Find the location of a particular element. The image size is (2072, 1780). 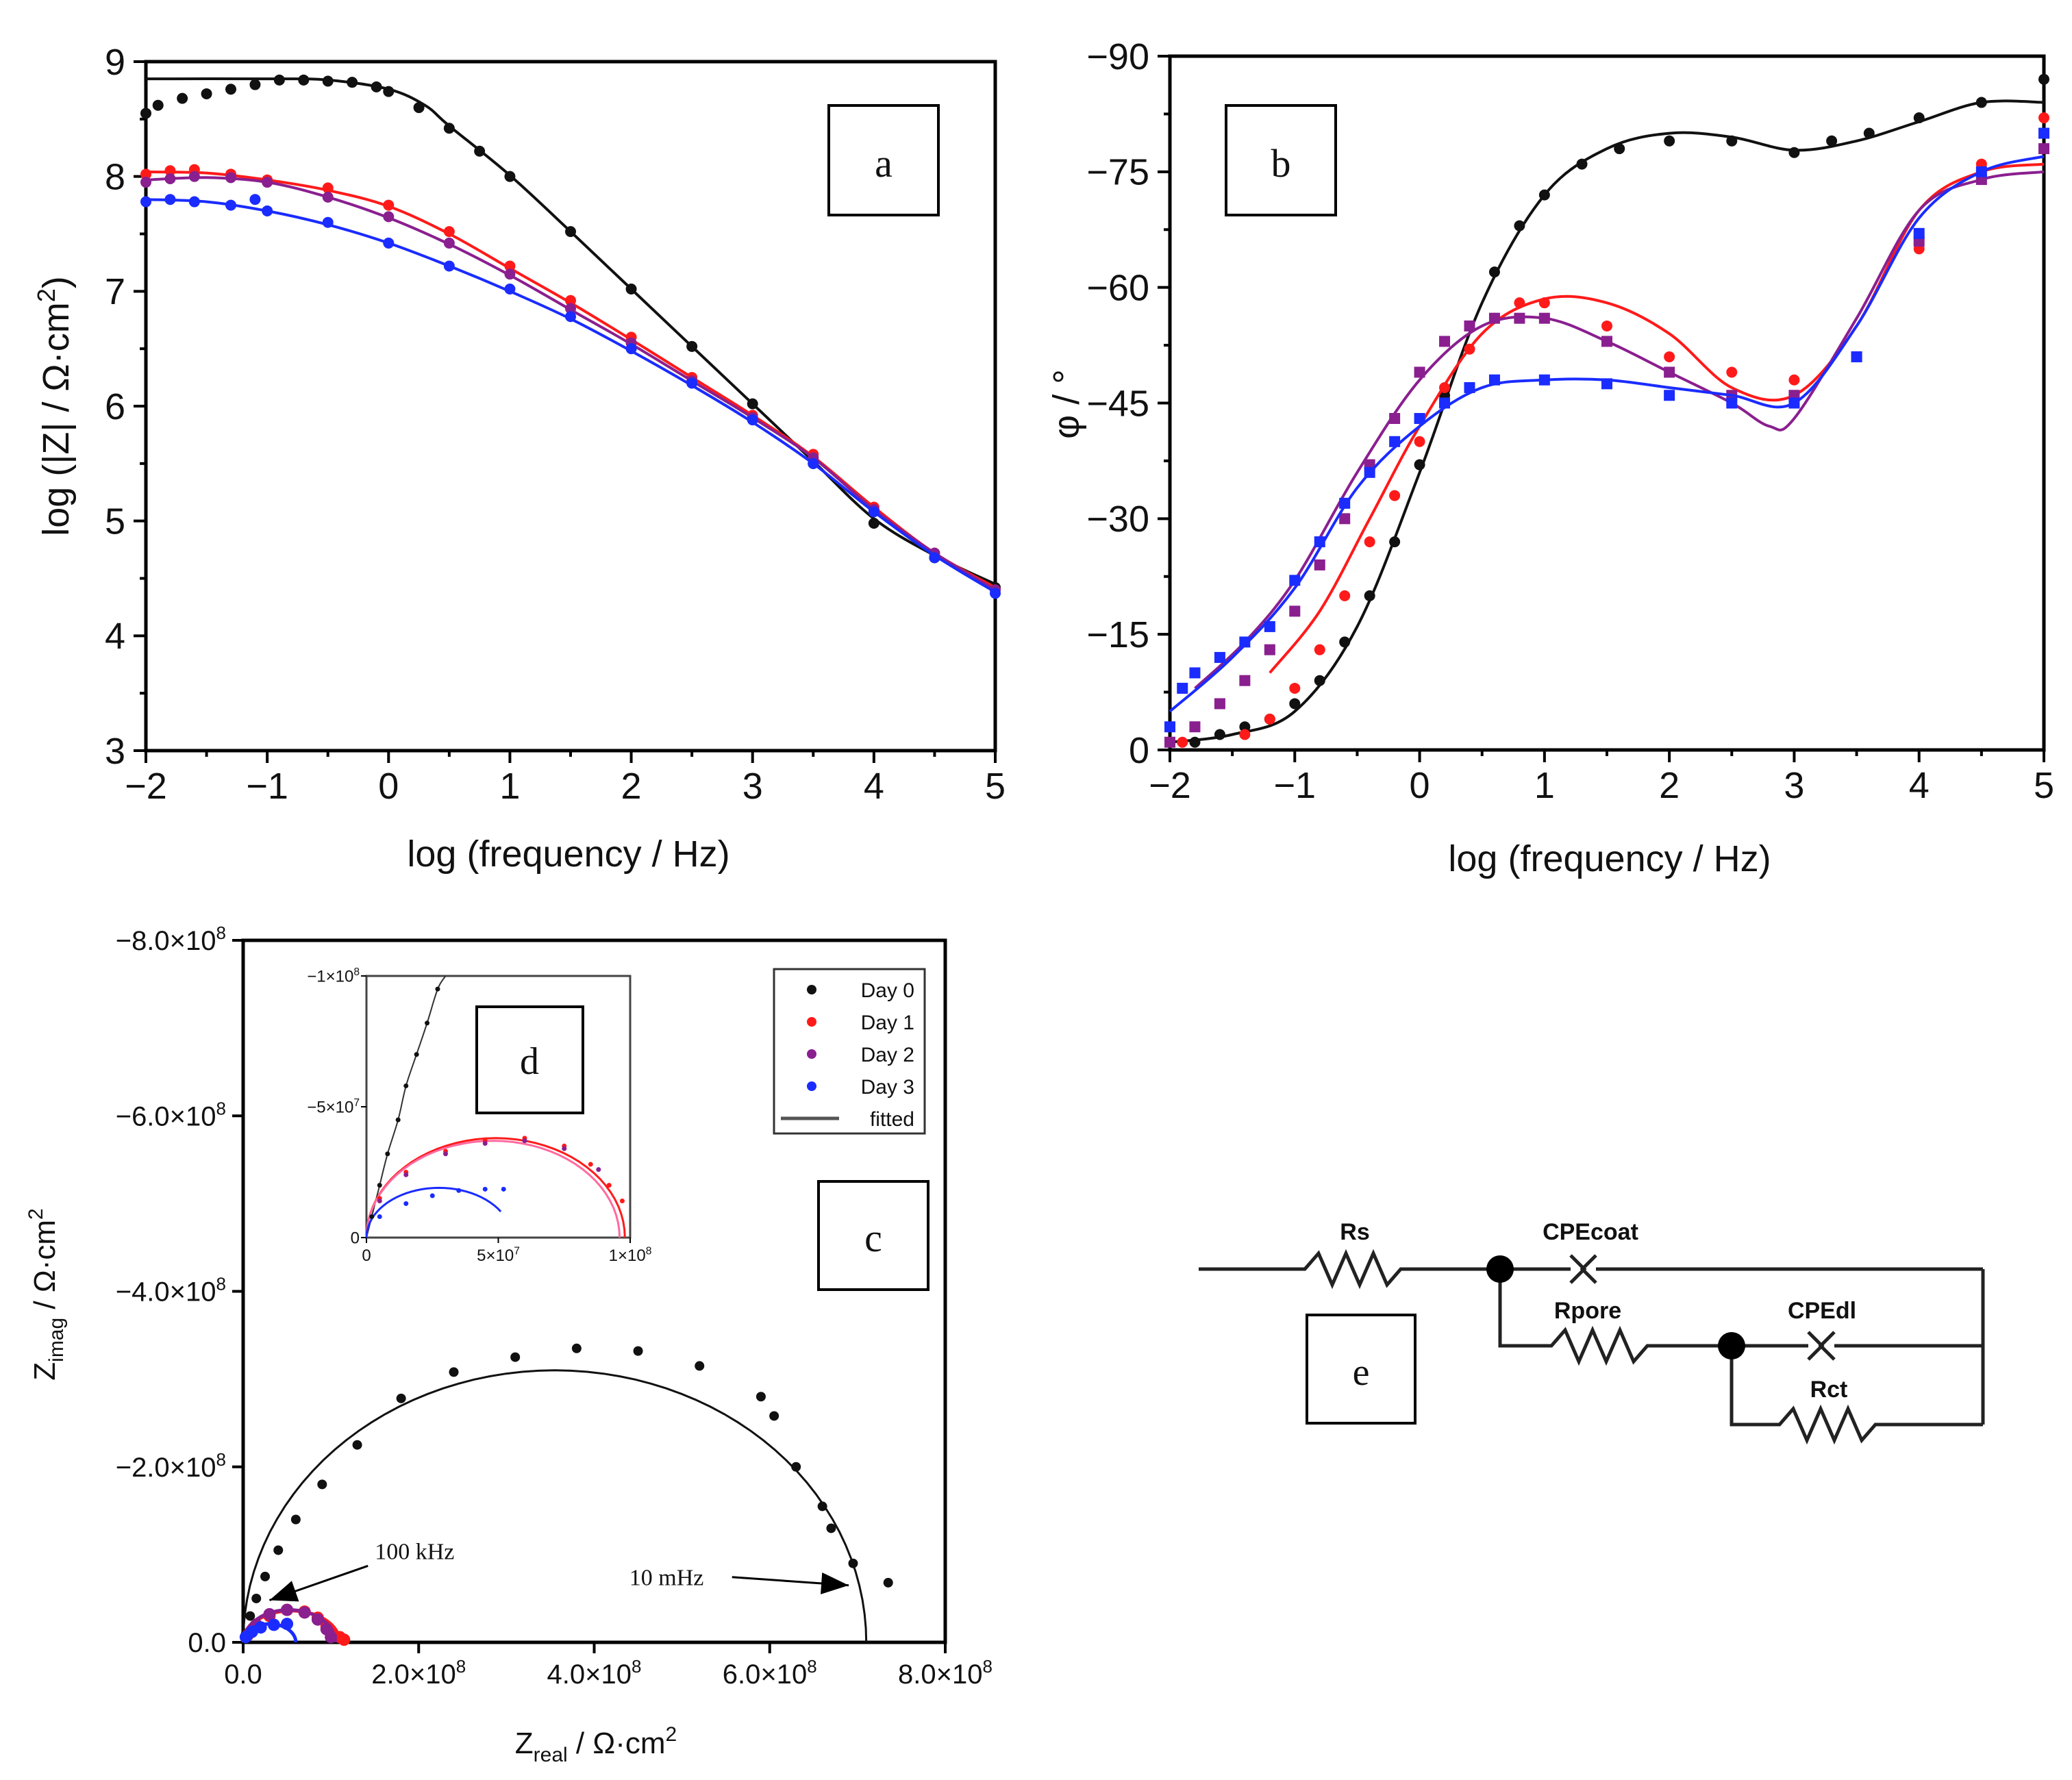

y-tick-label: 8 is located at coordinates (115, 177).